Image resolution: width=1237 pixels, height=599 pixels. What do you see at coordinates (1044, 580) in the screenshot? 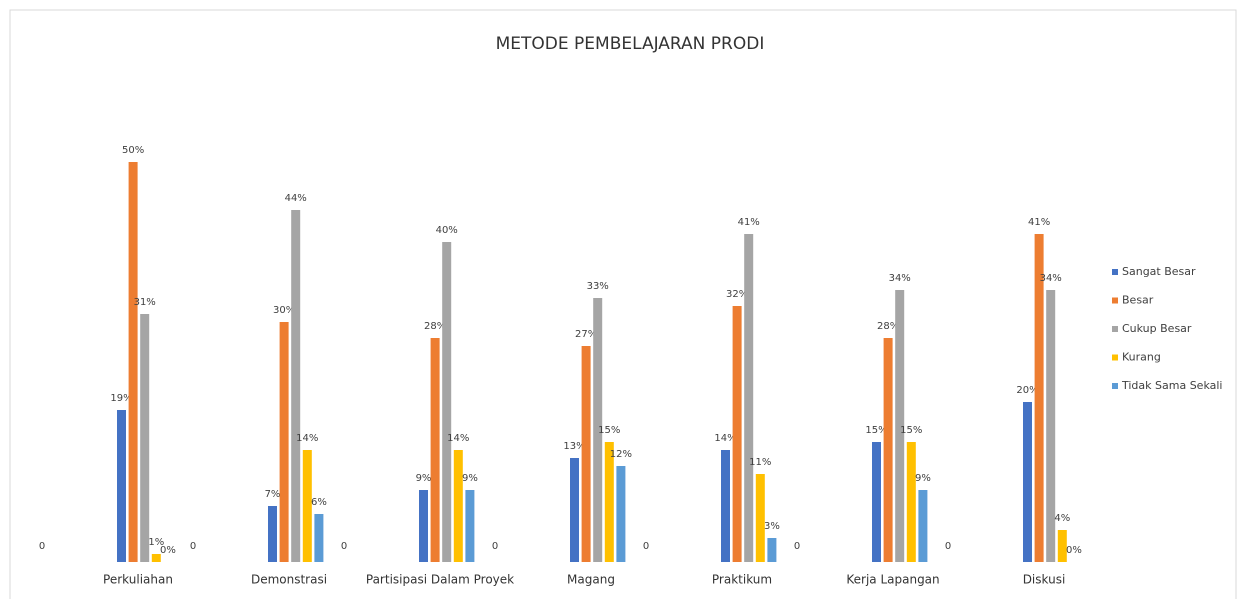
I see `x-tick-label: Diskusi` at bounding box center [1044, 580].